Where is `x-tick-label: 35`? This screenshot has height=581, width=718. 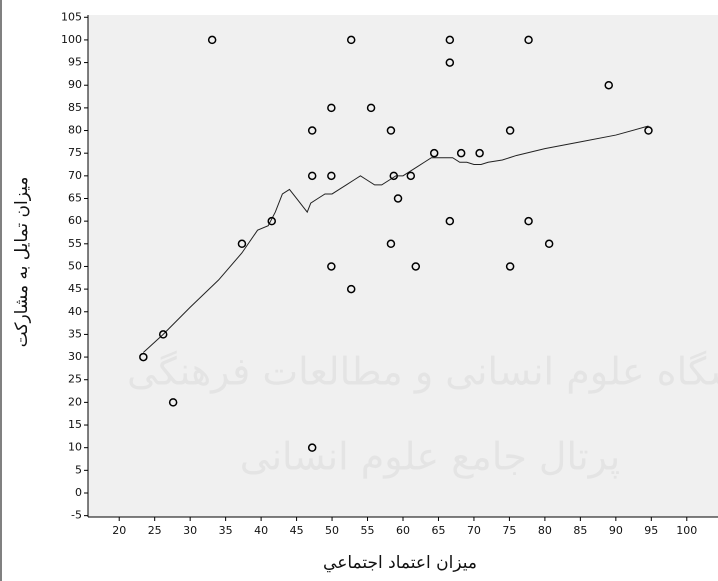
x-tick-label: 35 is located at coordinates (226, 530).